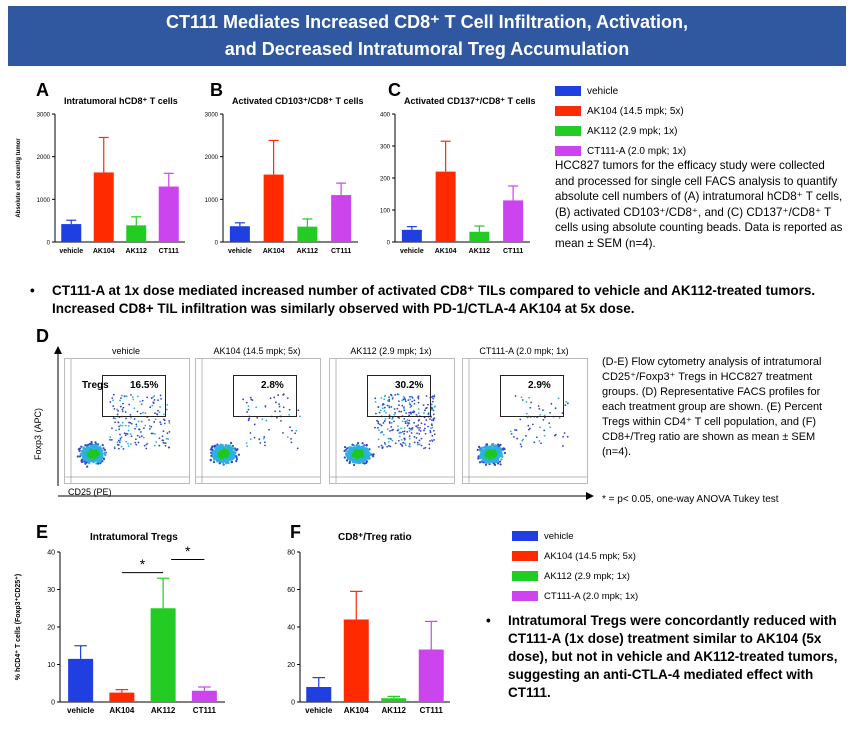 The width and height of the screenshot is (854, 730). What do you see at coordinates (409, 385) in the screenshot?
I see `treg-percentage: 30.2%` at bounding box center [409, 385].